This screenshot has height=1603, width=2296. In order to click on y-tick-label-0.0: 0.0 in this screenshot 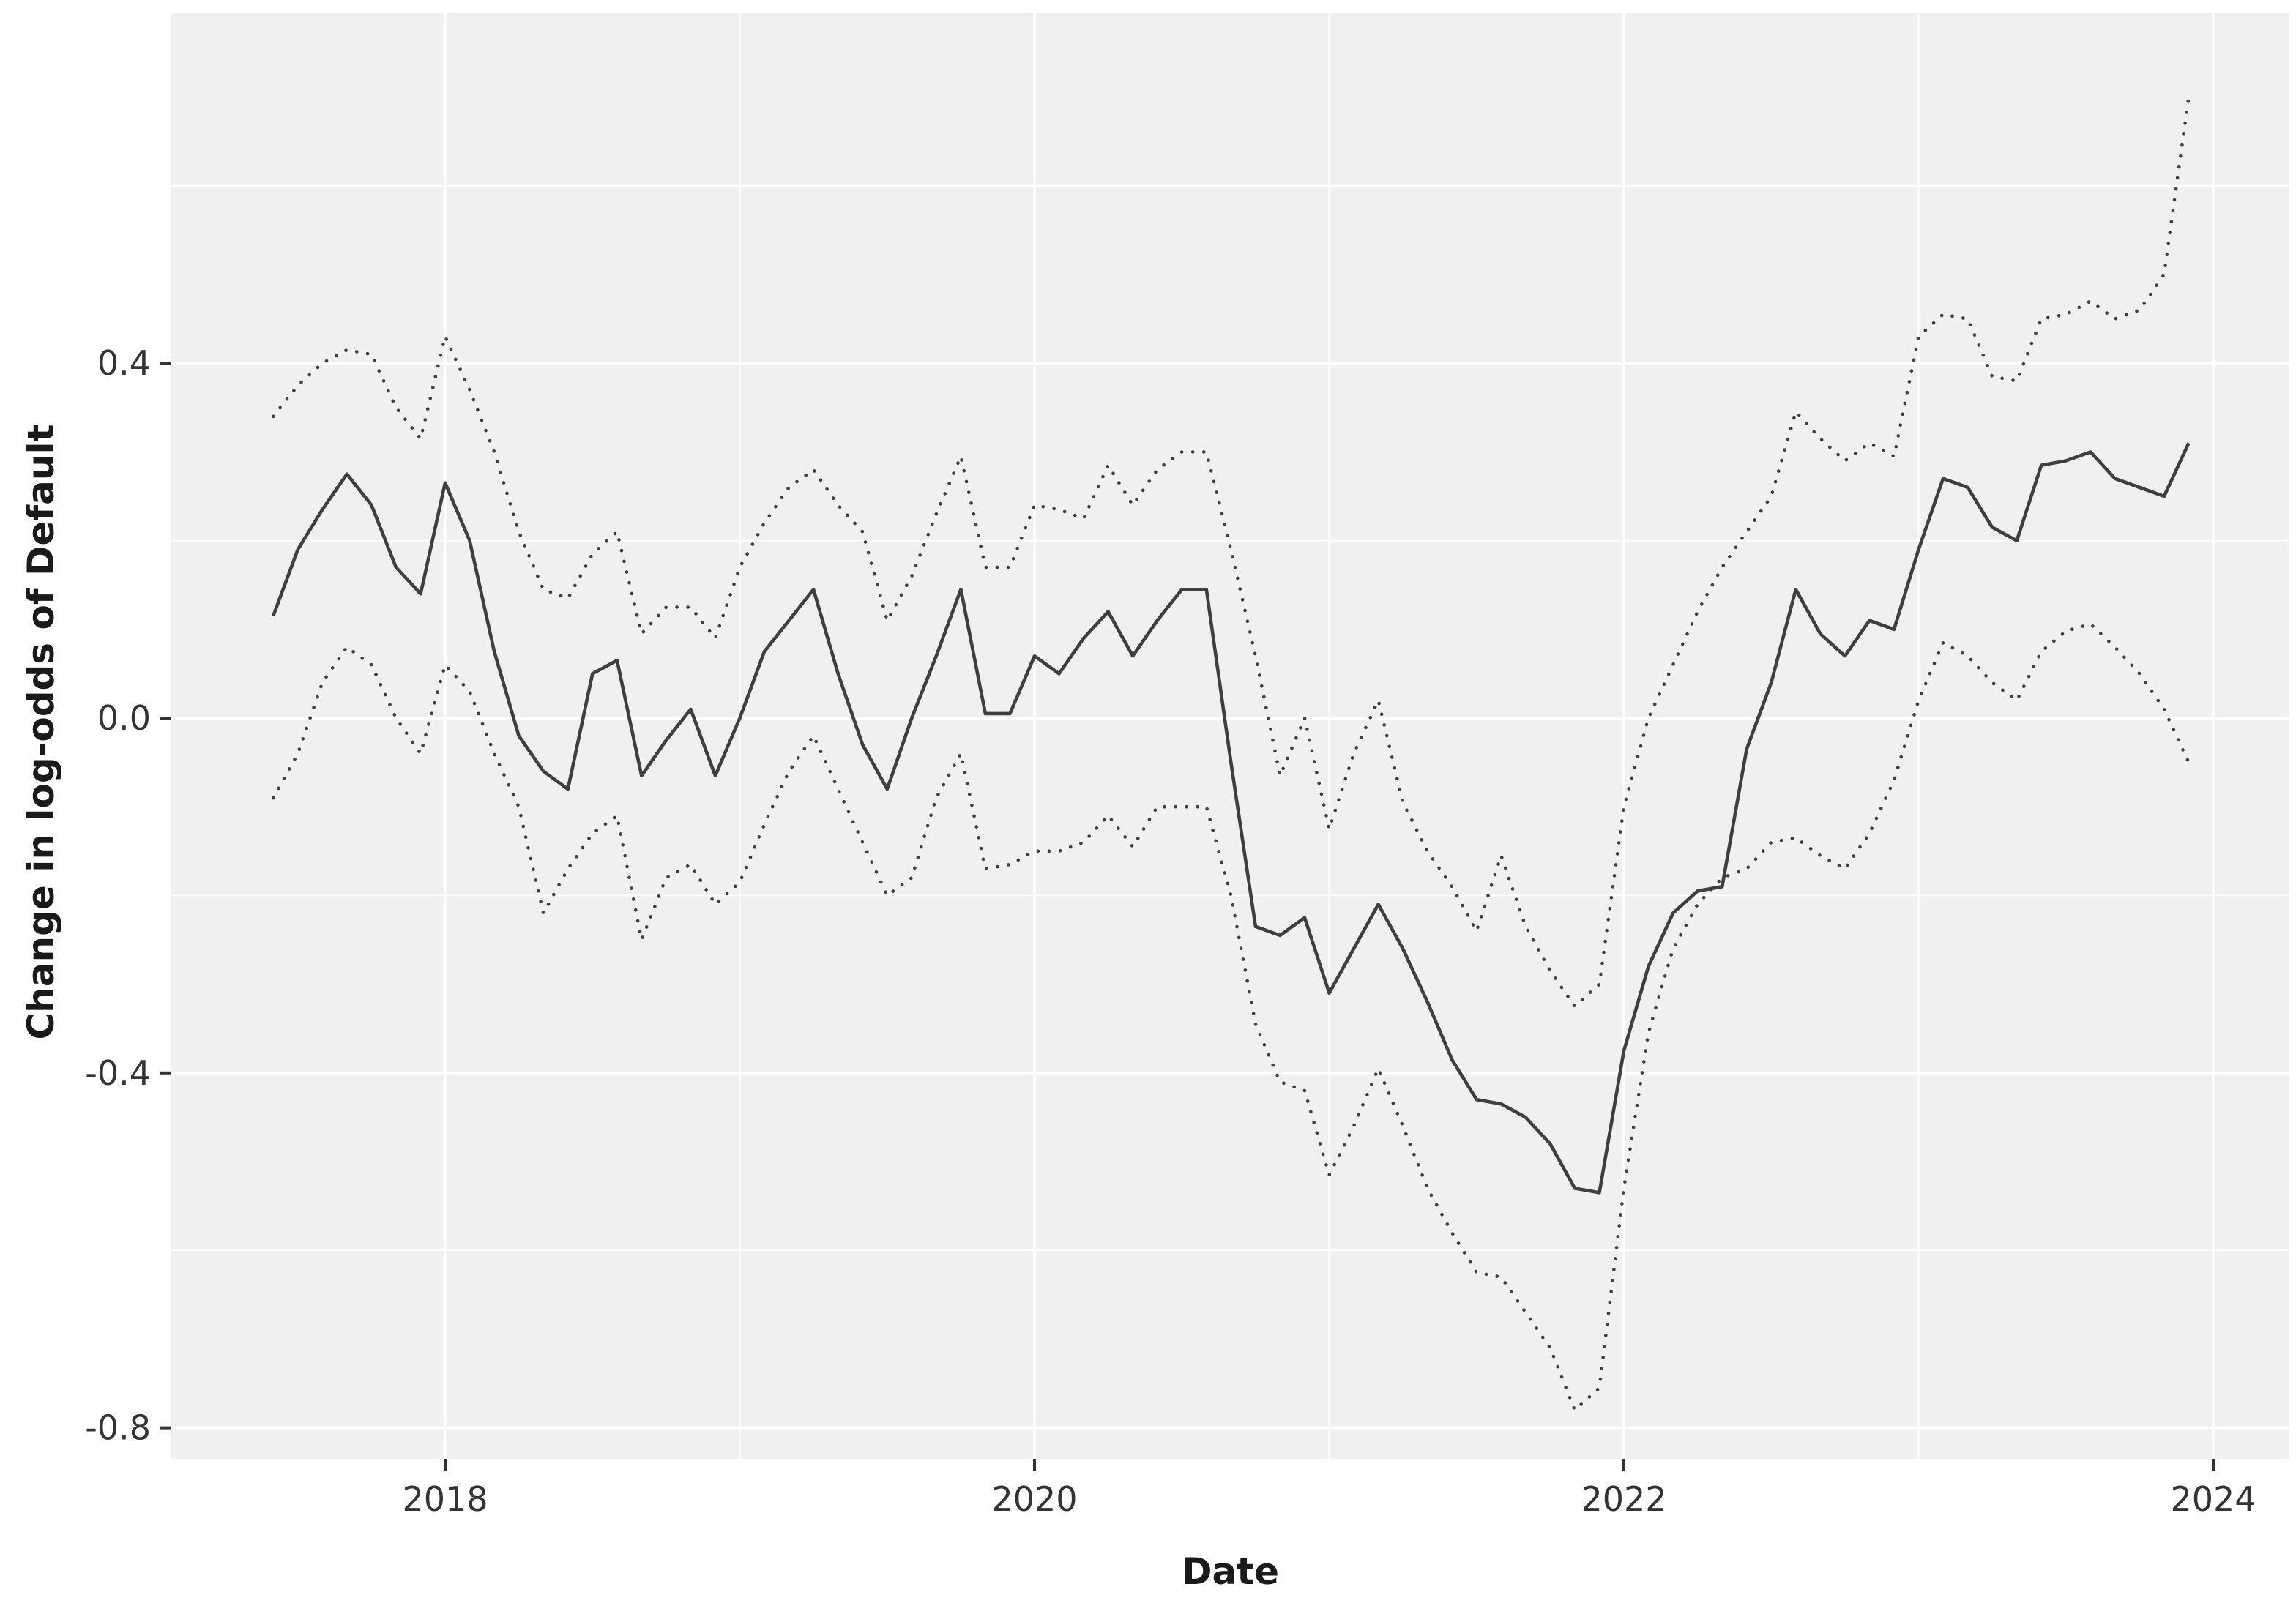, I will do `click(124, 718)`.